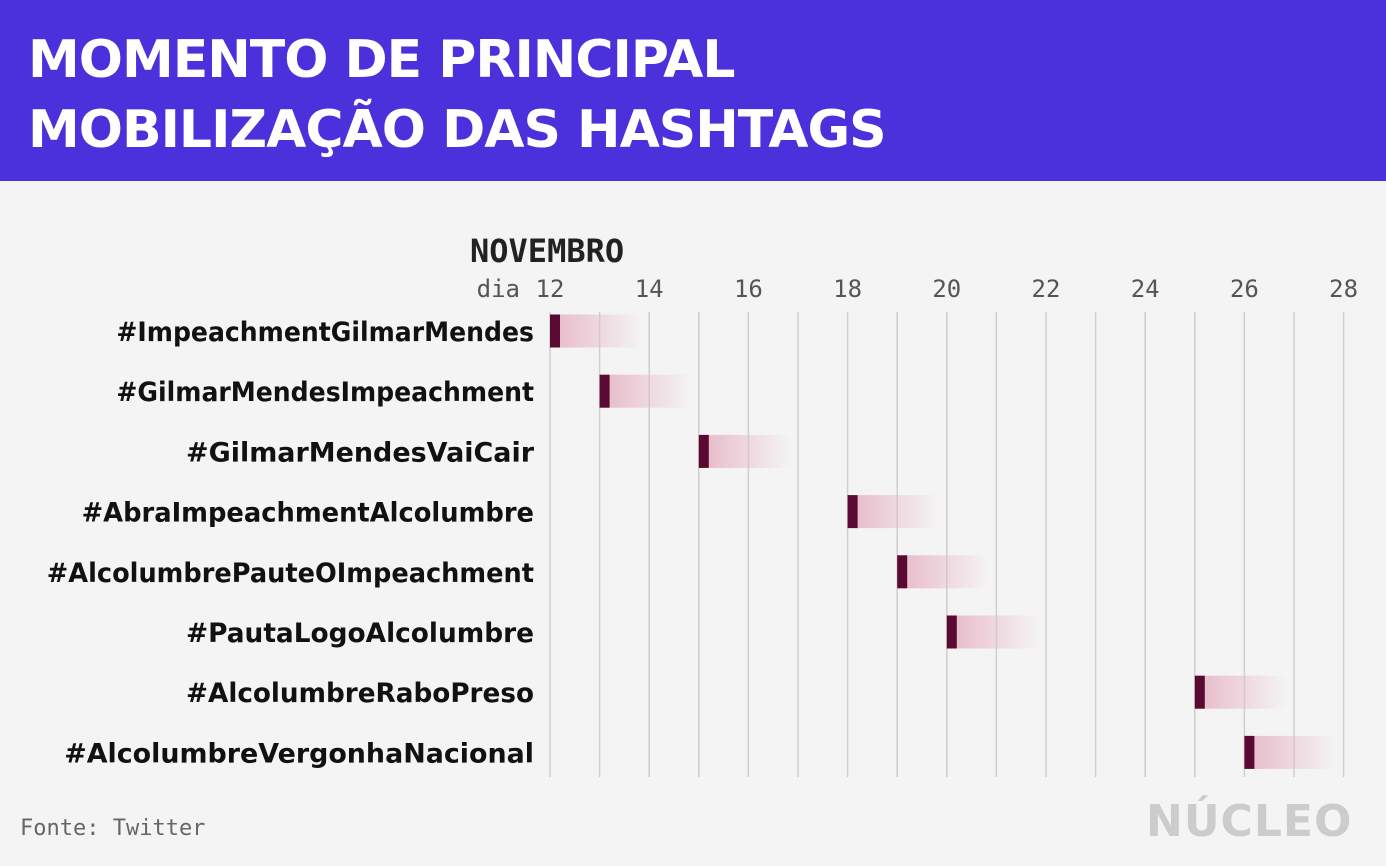  I want to click on x-tick-label: 18, so click(847, 289).